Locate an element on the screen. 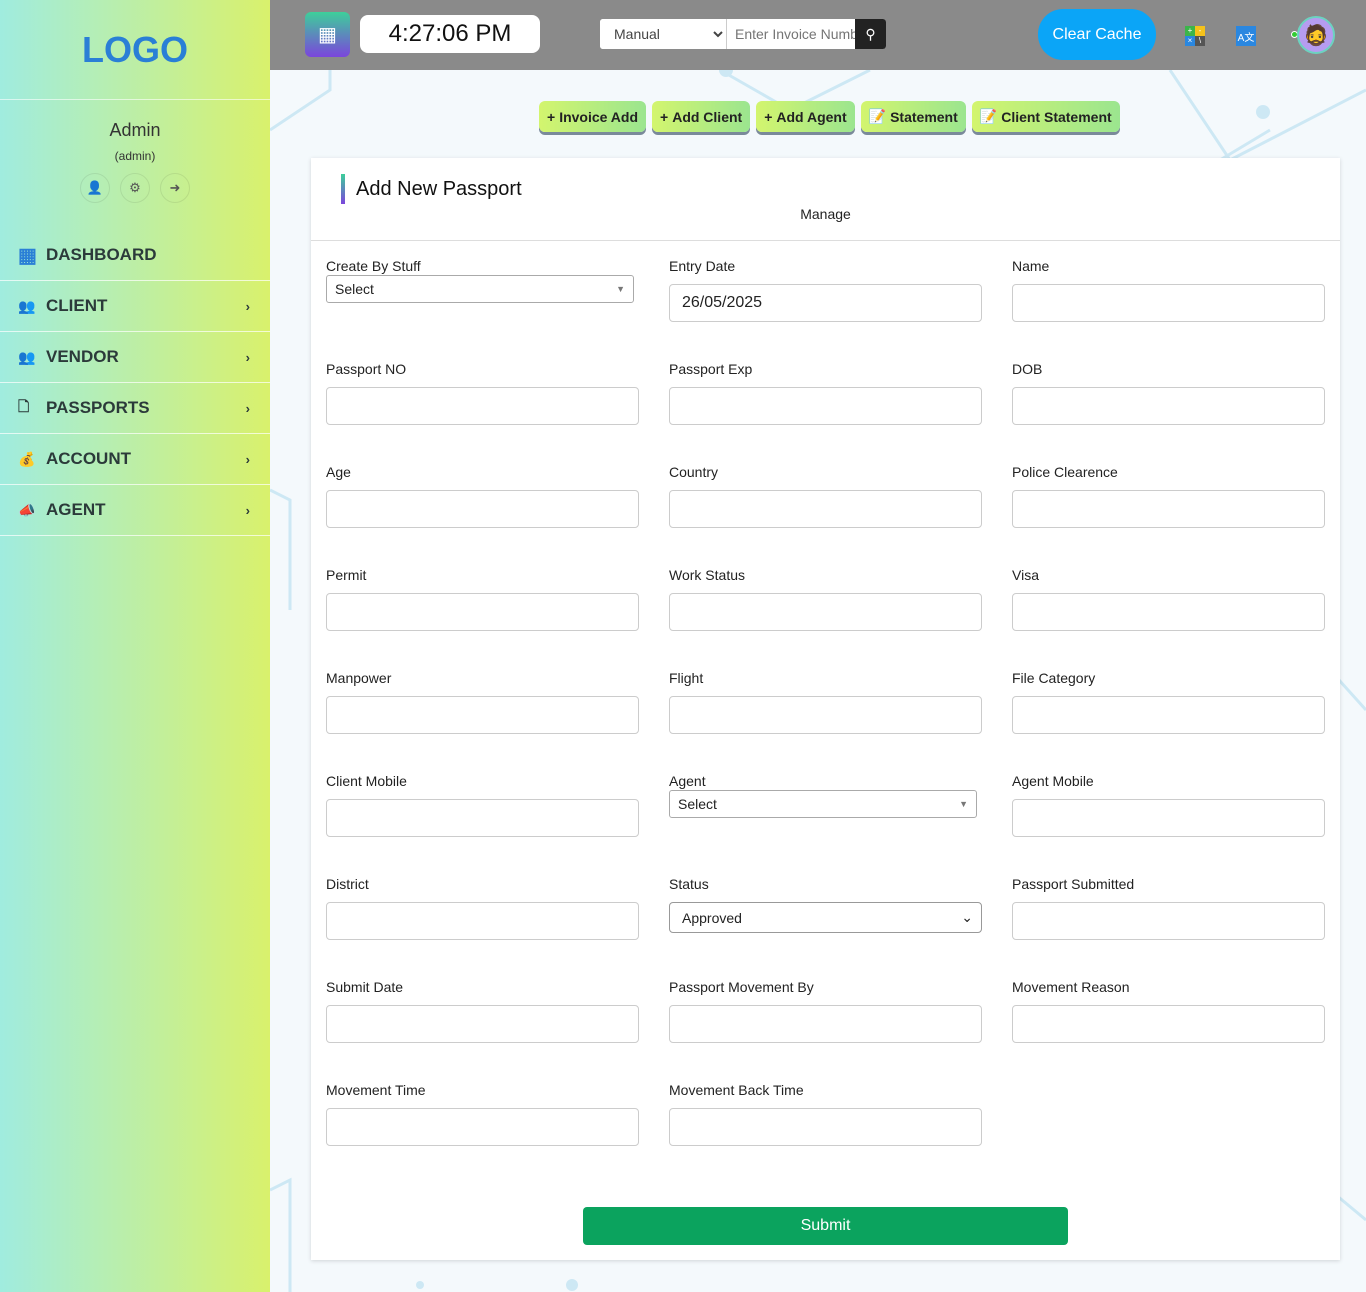 This screenshot has height=1292, width=1366. add-agent-button: + Add Agent is located at coordinates (805, 116).